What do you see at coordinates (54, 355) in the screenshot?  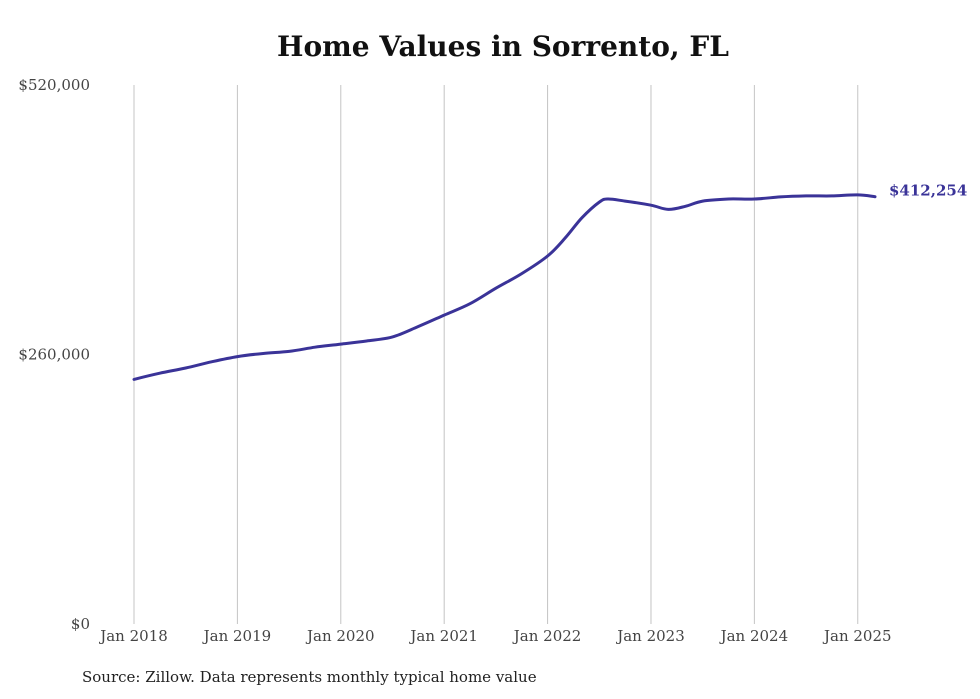 I see `y-tick-label: $260,000` at bounding box center [54, 355].